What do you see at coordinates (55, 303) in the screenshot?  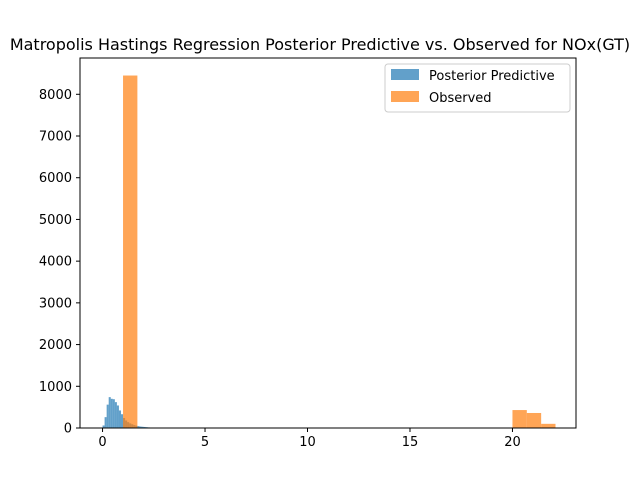 I see `y-tick-label: 3000` at bounding box center [55, 303].